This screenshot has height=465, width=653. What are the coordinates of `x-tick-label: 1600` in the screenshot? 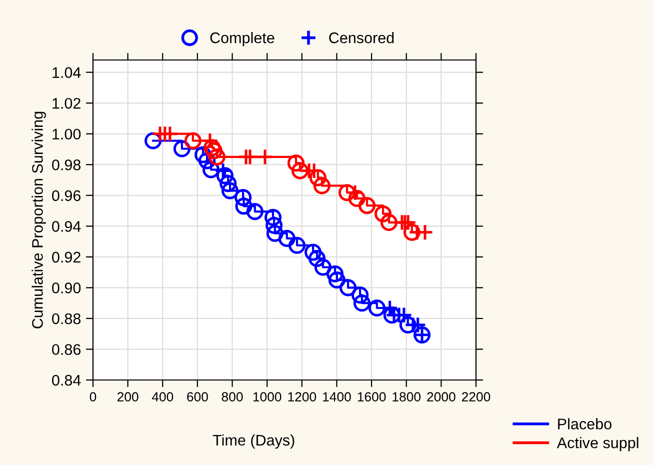 It's located at (372, 397).